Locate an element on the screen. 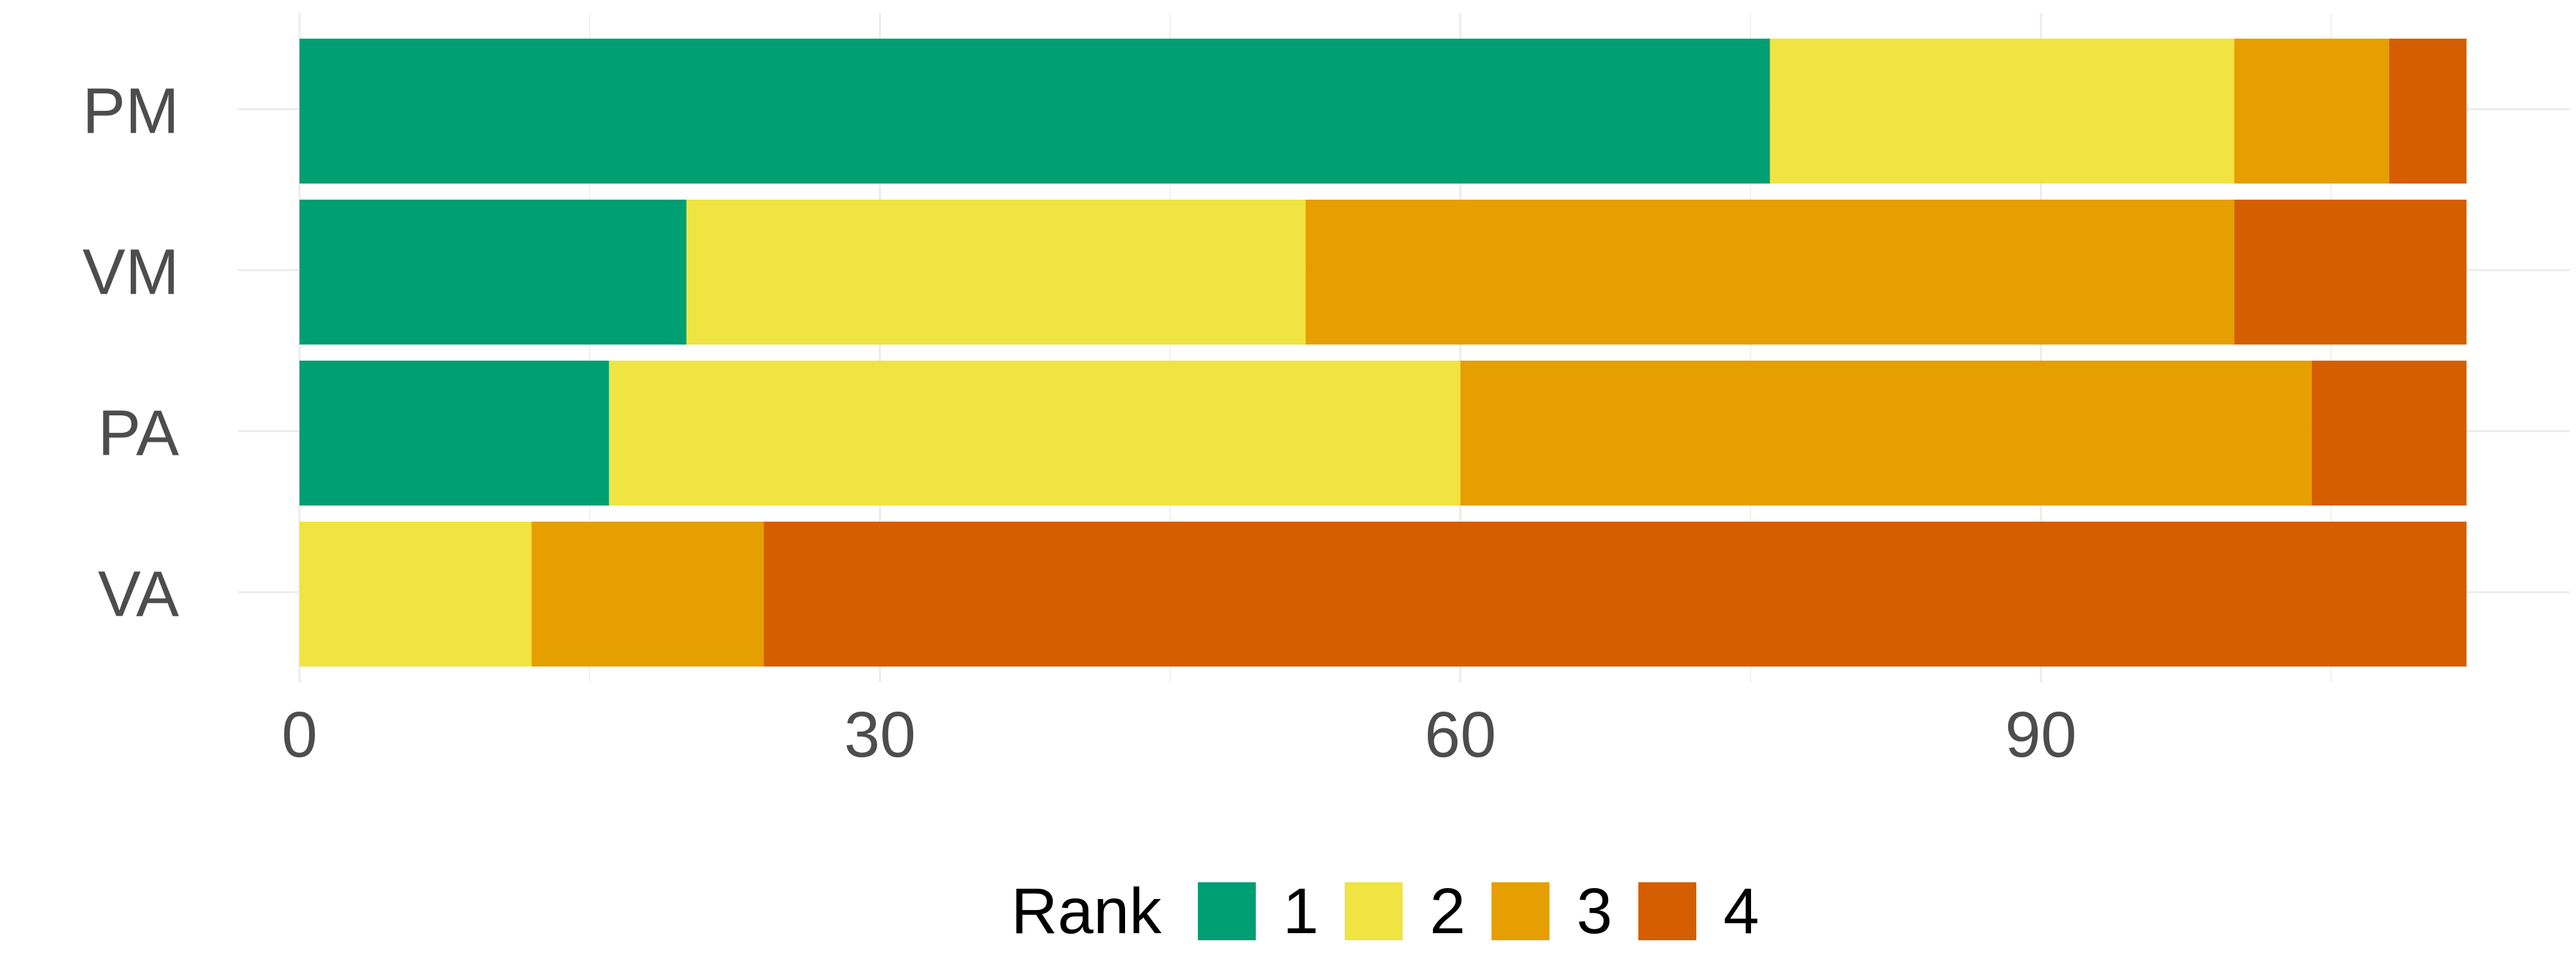 The width and height of the screenshot is (2576, 966). legend-label: 2 is located at coordinates (1448, 911).